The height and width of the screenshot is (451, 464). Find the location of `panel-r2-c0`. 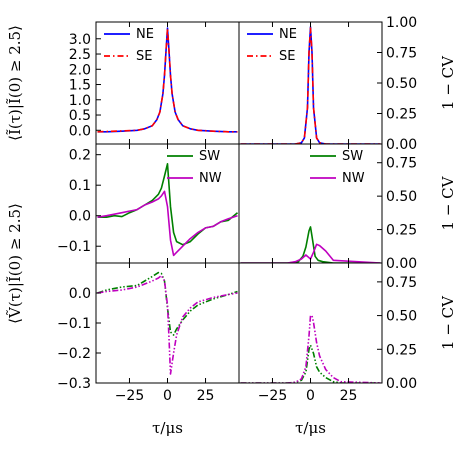

panel-r2-c0 is located at coordinates (167, 323).